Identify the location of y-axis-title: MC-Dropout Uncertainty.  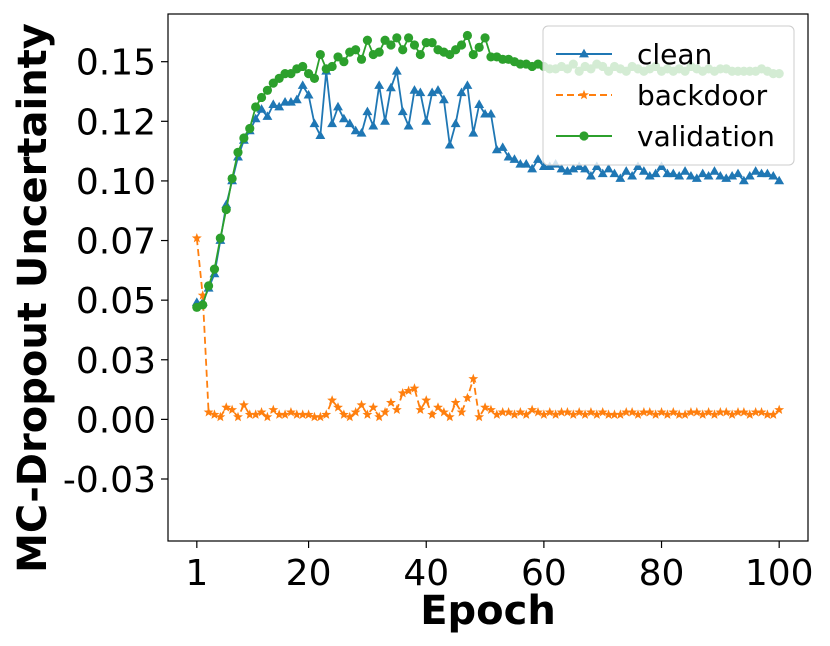
(33, 298).